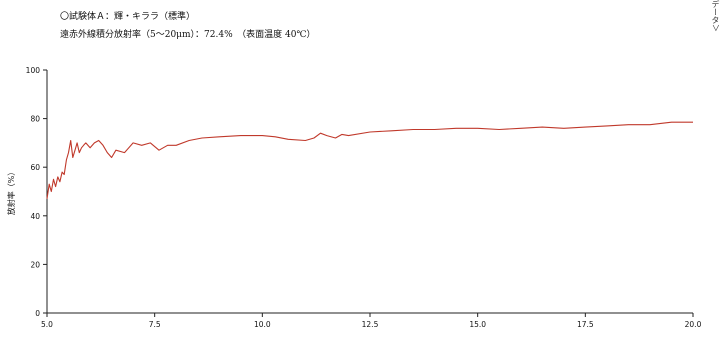  Describe the element at coordinates (11, 192) in the screenshot. I see `y-axis-label: 放射率（%）` at that location.